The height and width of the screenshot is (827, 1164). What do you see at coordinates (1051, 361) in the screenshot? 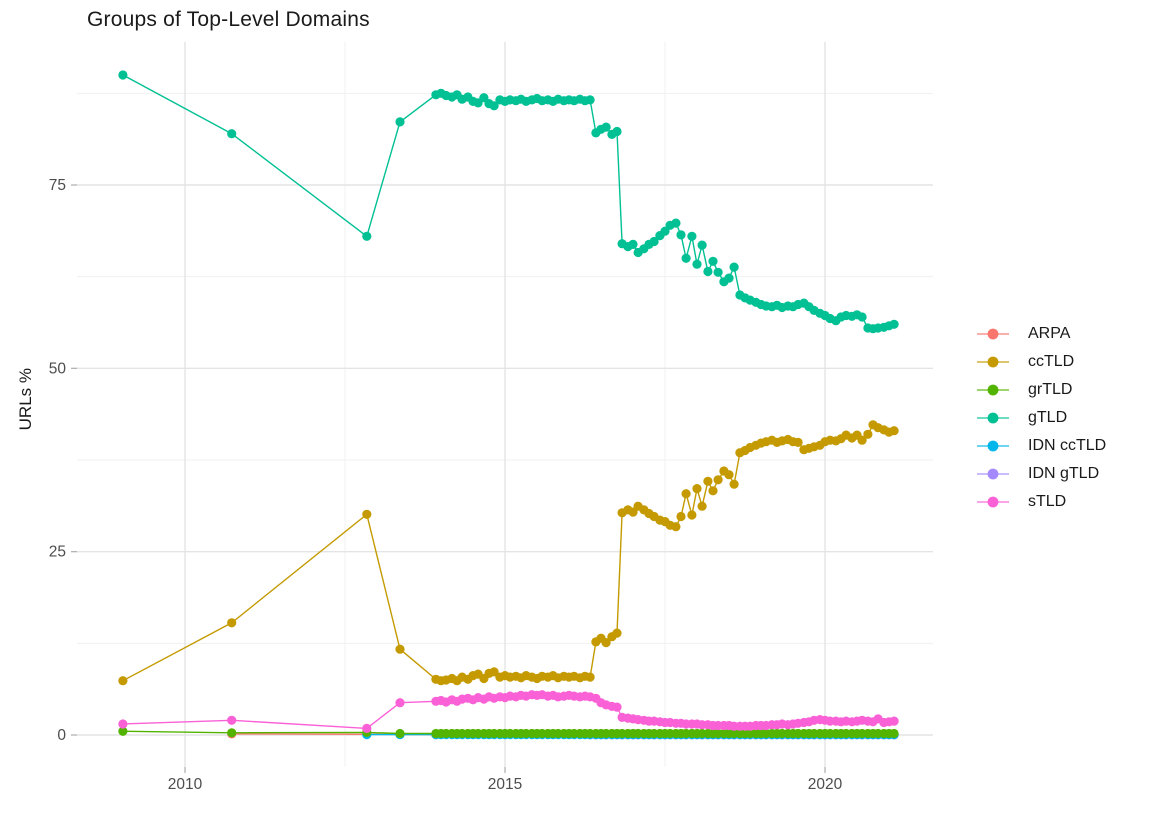
I see `legend-item-label: ccTLD` at bounding box center [1051, 361].